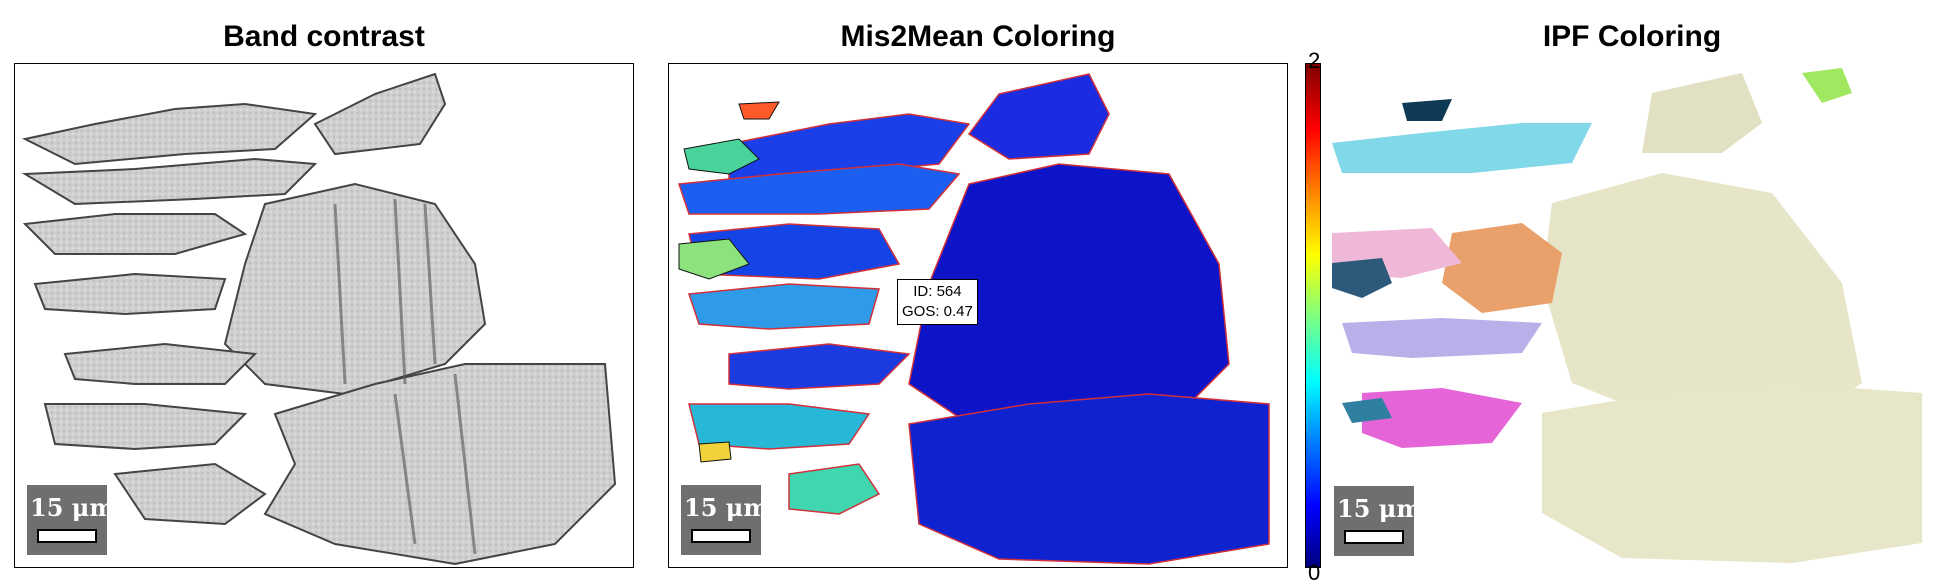  I want to click on mis2mean-colorbar, so click(1313, 315).